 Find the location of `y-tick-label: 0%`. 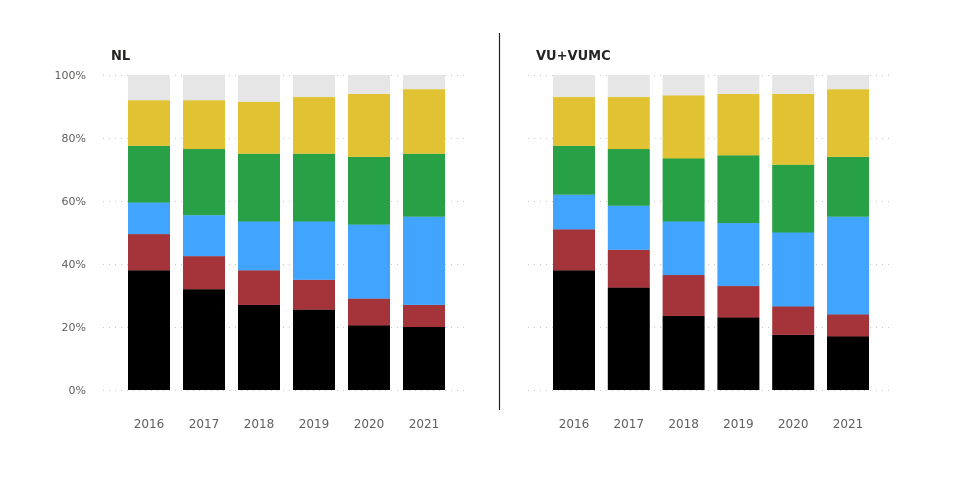

y-tick-label: 0% is located at coordinates (77, 390).